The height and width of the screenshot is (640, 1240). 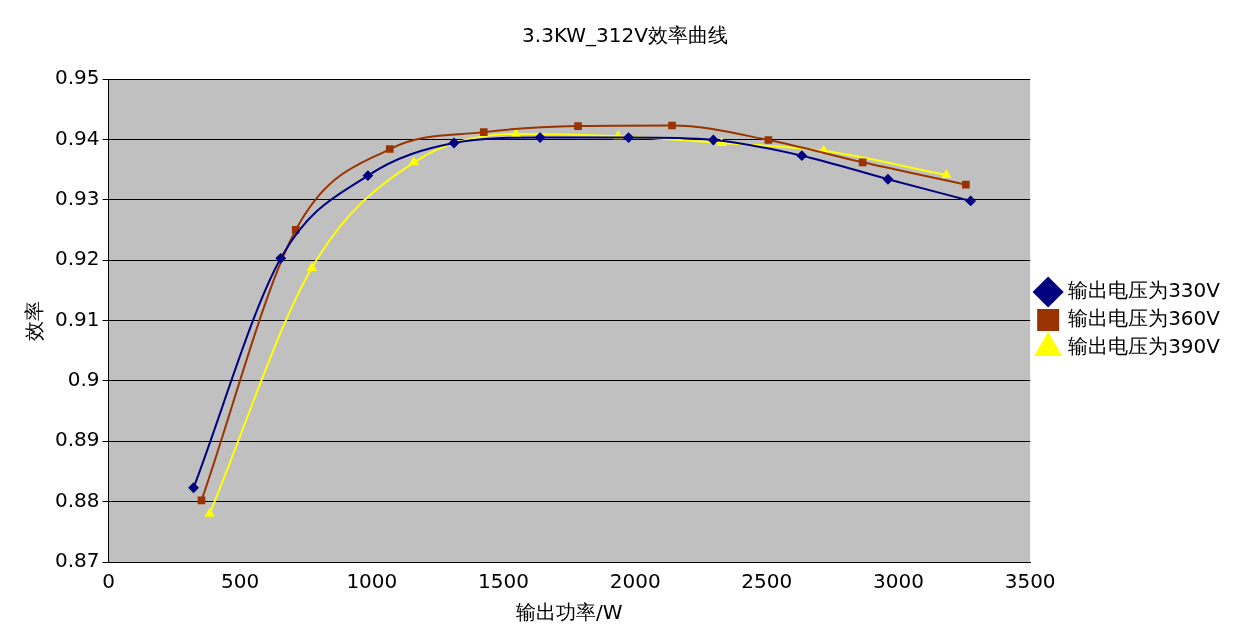 I want to click on legend-label: 输出电压为330V, so click(x=1144, y=290).